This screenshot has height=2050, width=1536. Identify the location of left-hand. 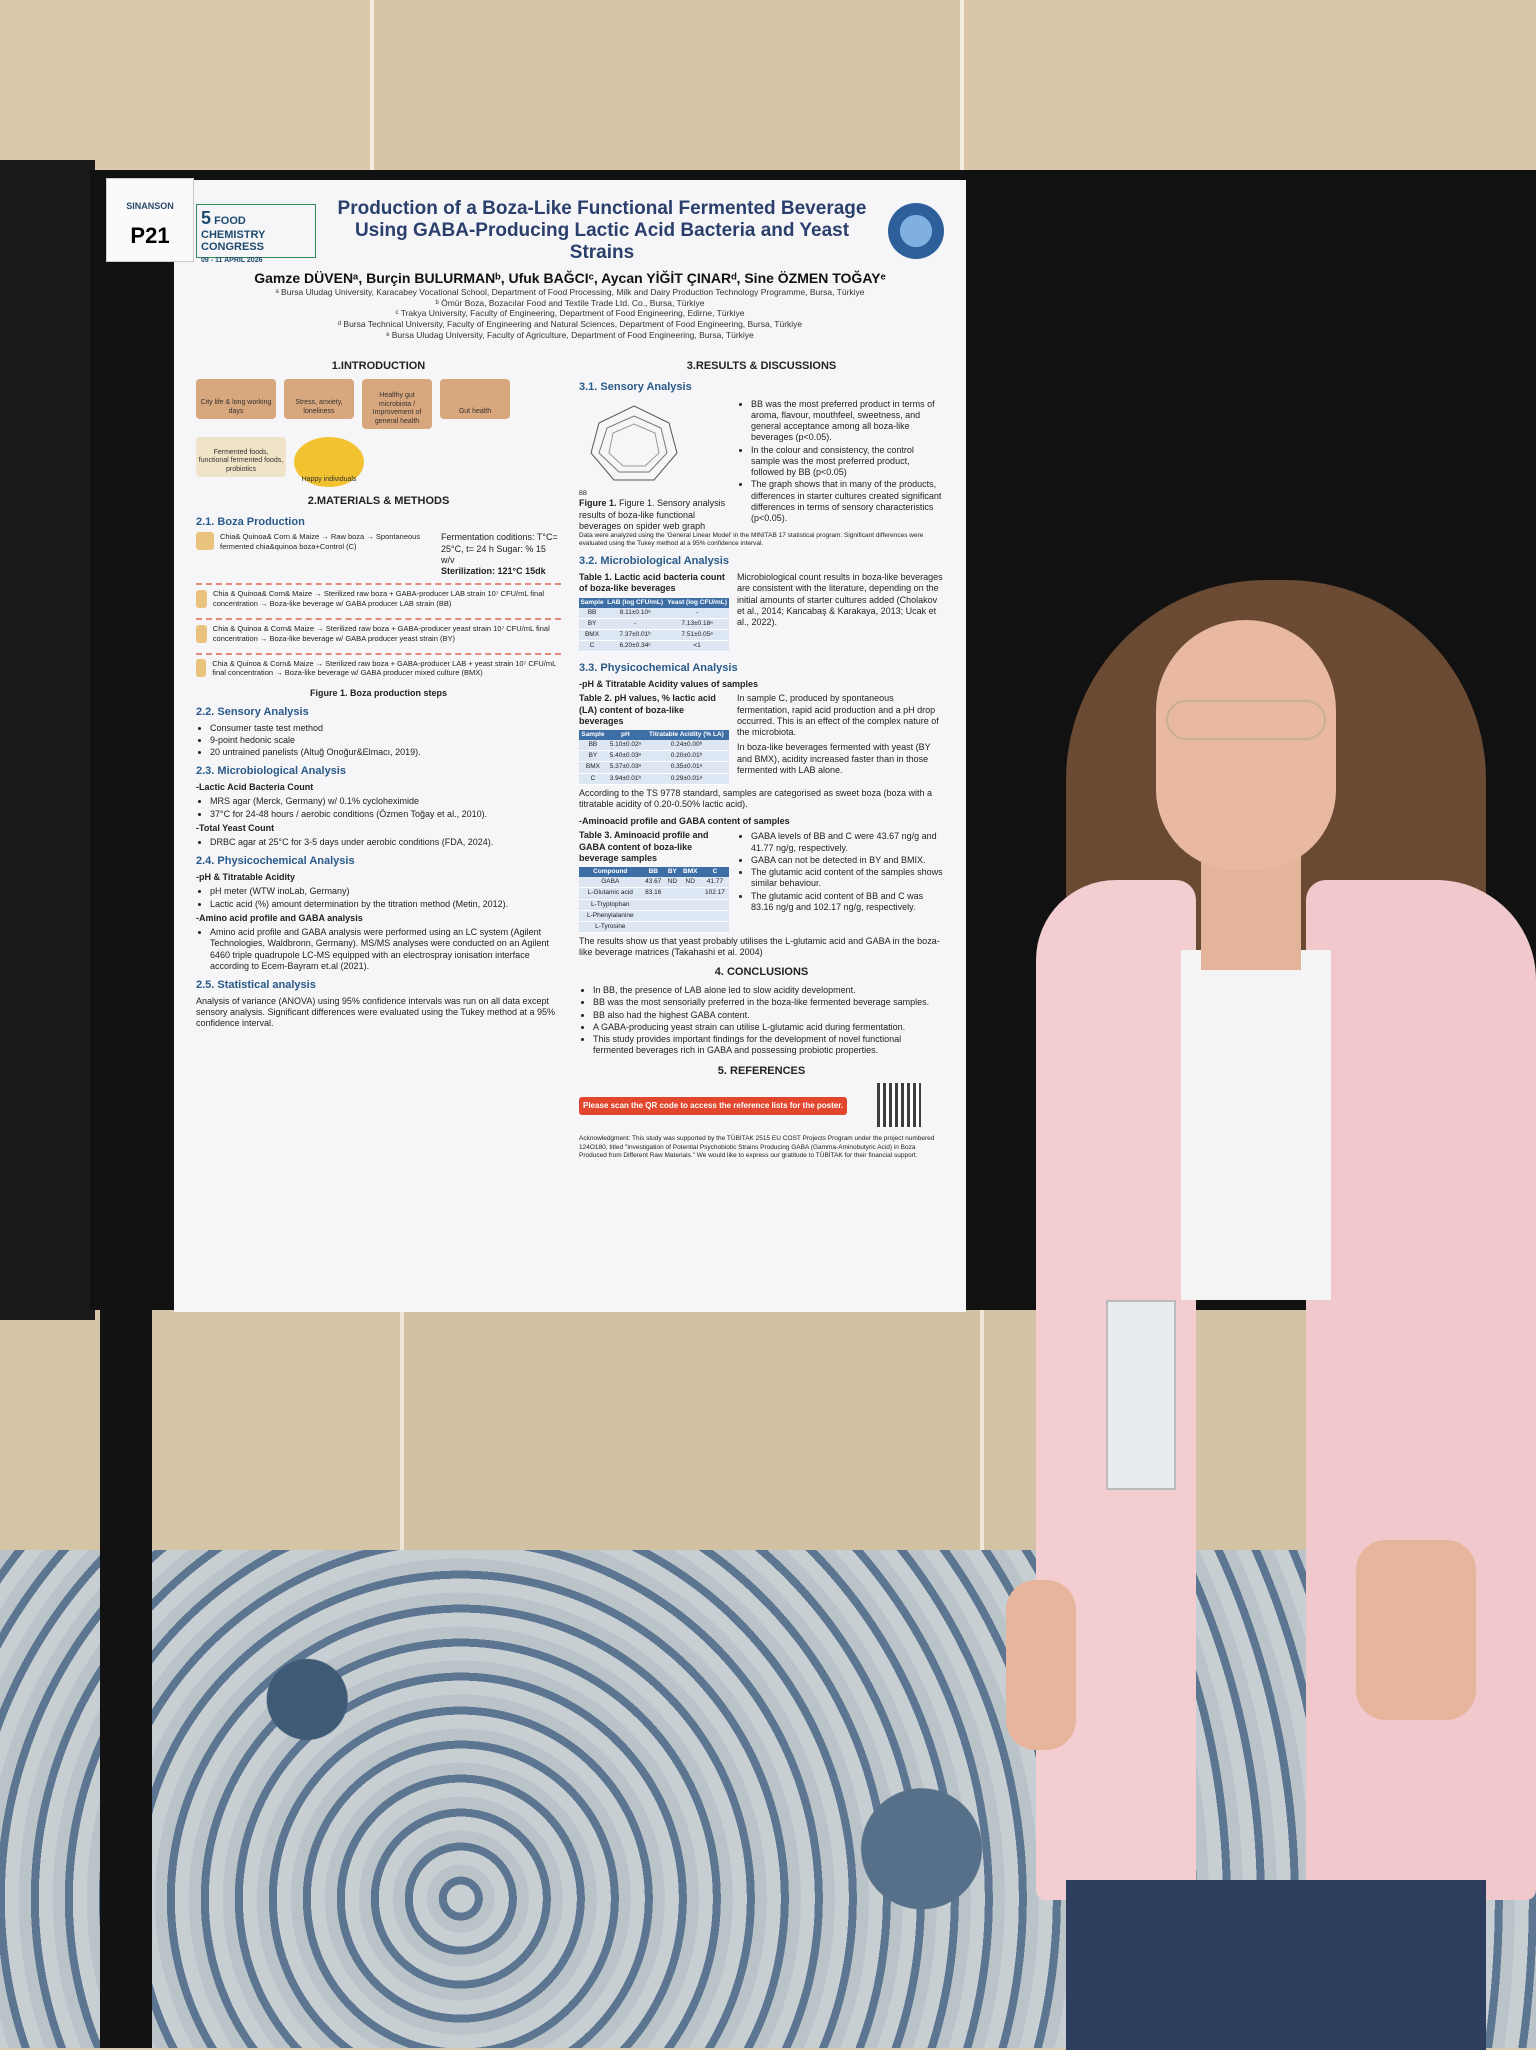
(1041, 1665).